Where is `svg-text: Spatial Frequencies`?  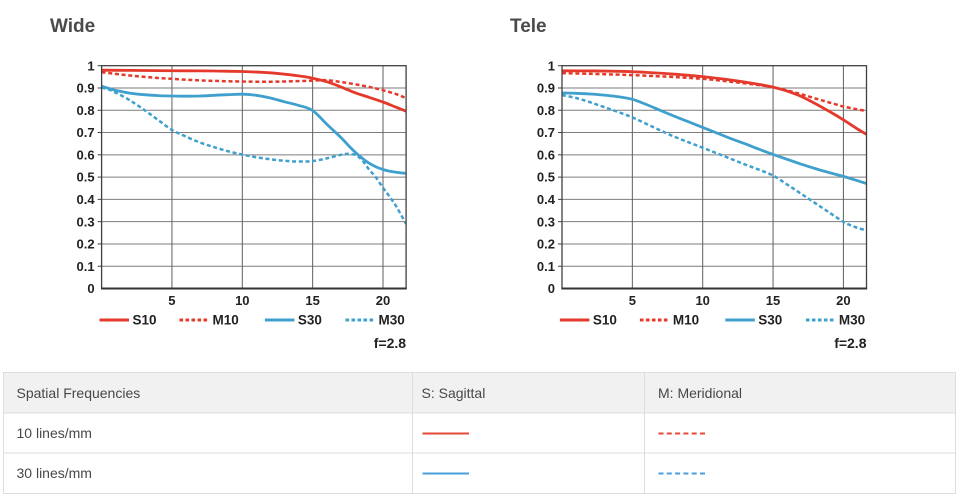
svg-text: Spatial Frequencies is located at coordinates (79, 393).